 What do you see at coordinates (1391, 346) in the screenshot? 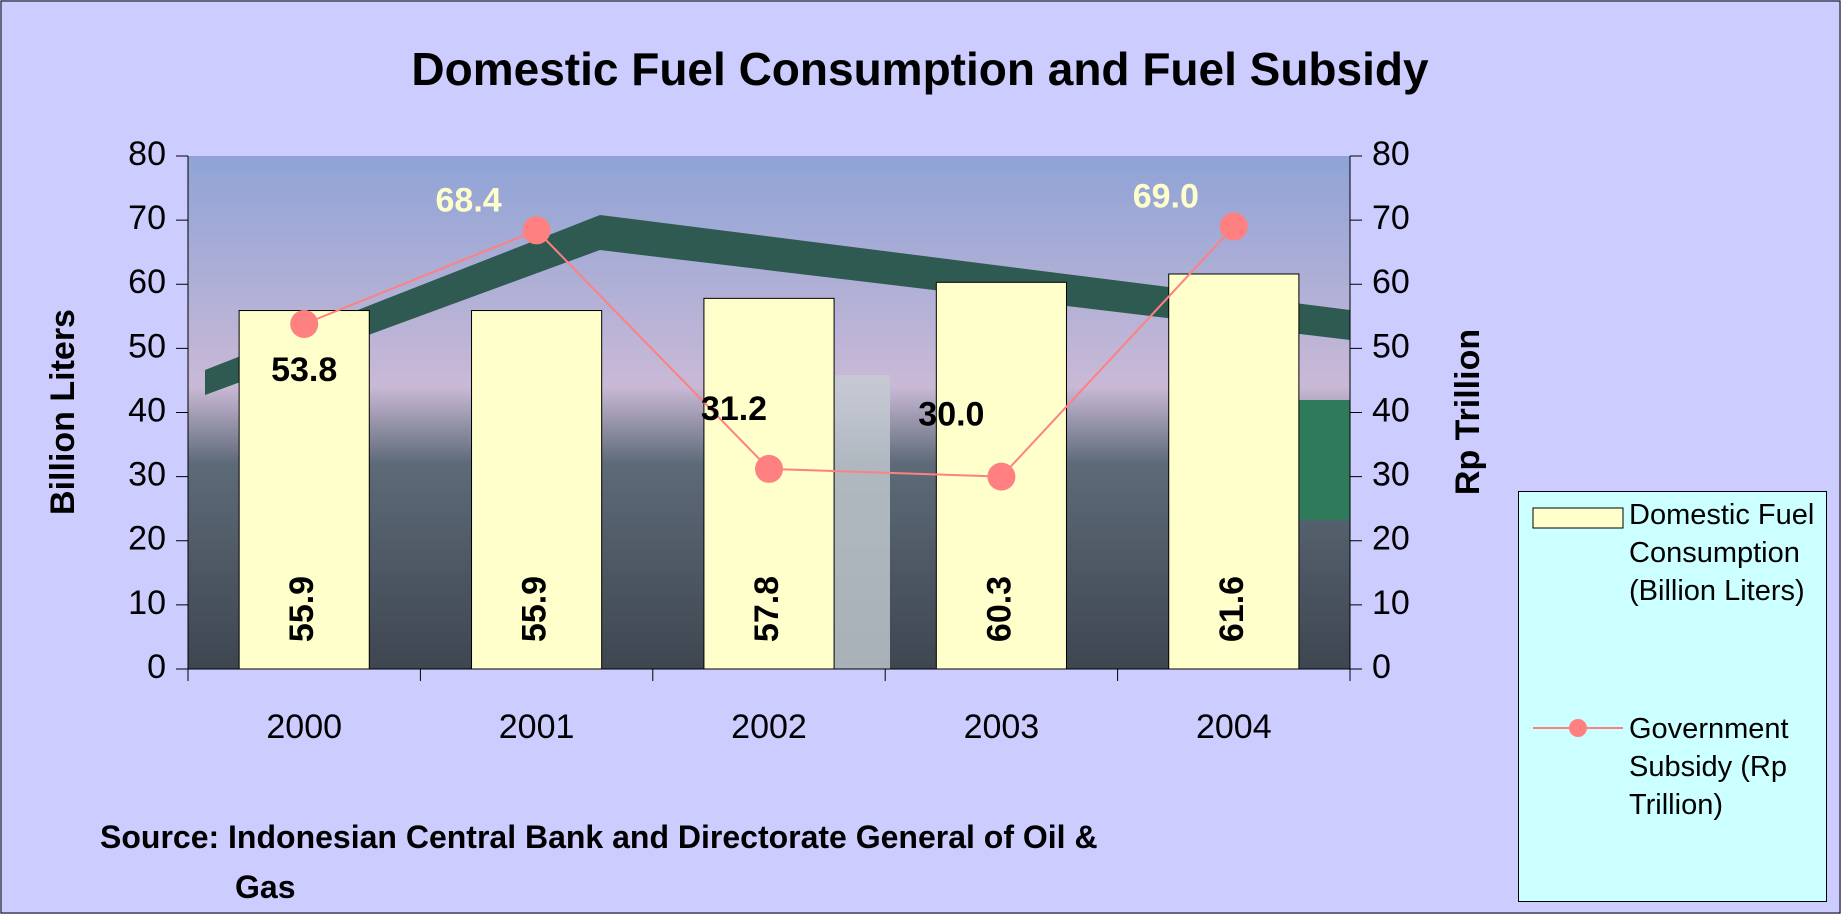
I see `y2-tick-label: 50` at bounding box center [1391, 346].